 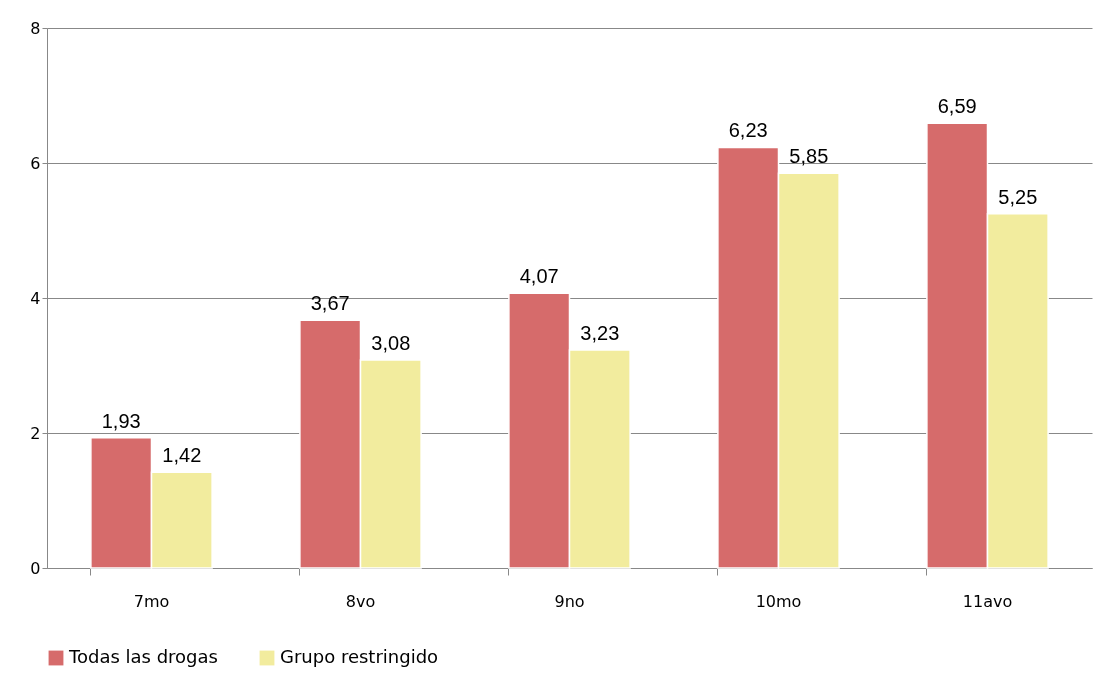 What do you see at coordinates (151, 601) in the screenshot?
I see `x-tick-label: 7mo` at bounding box center [151, 601].